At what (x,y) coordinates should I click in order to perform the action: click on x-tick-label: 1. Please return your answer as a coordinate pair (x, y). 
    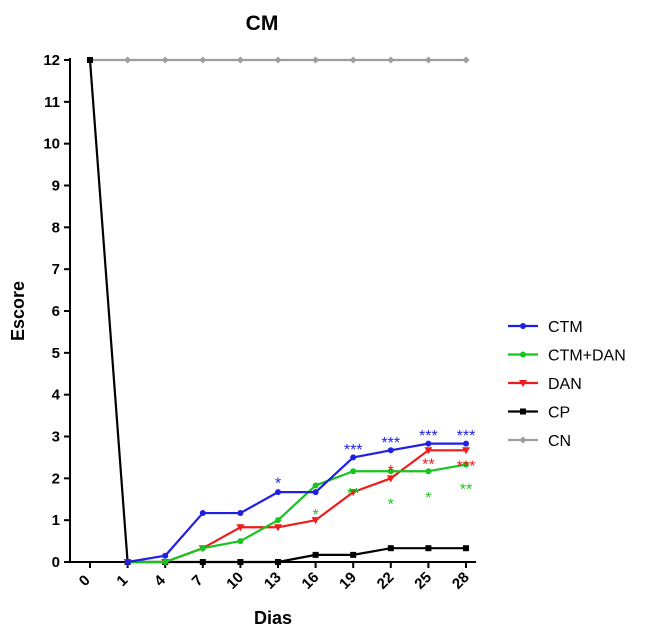
    Looking at the image, I should click on (122, 581).